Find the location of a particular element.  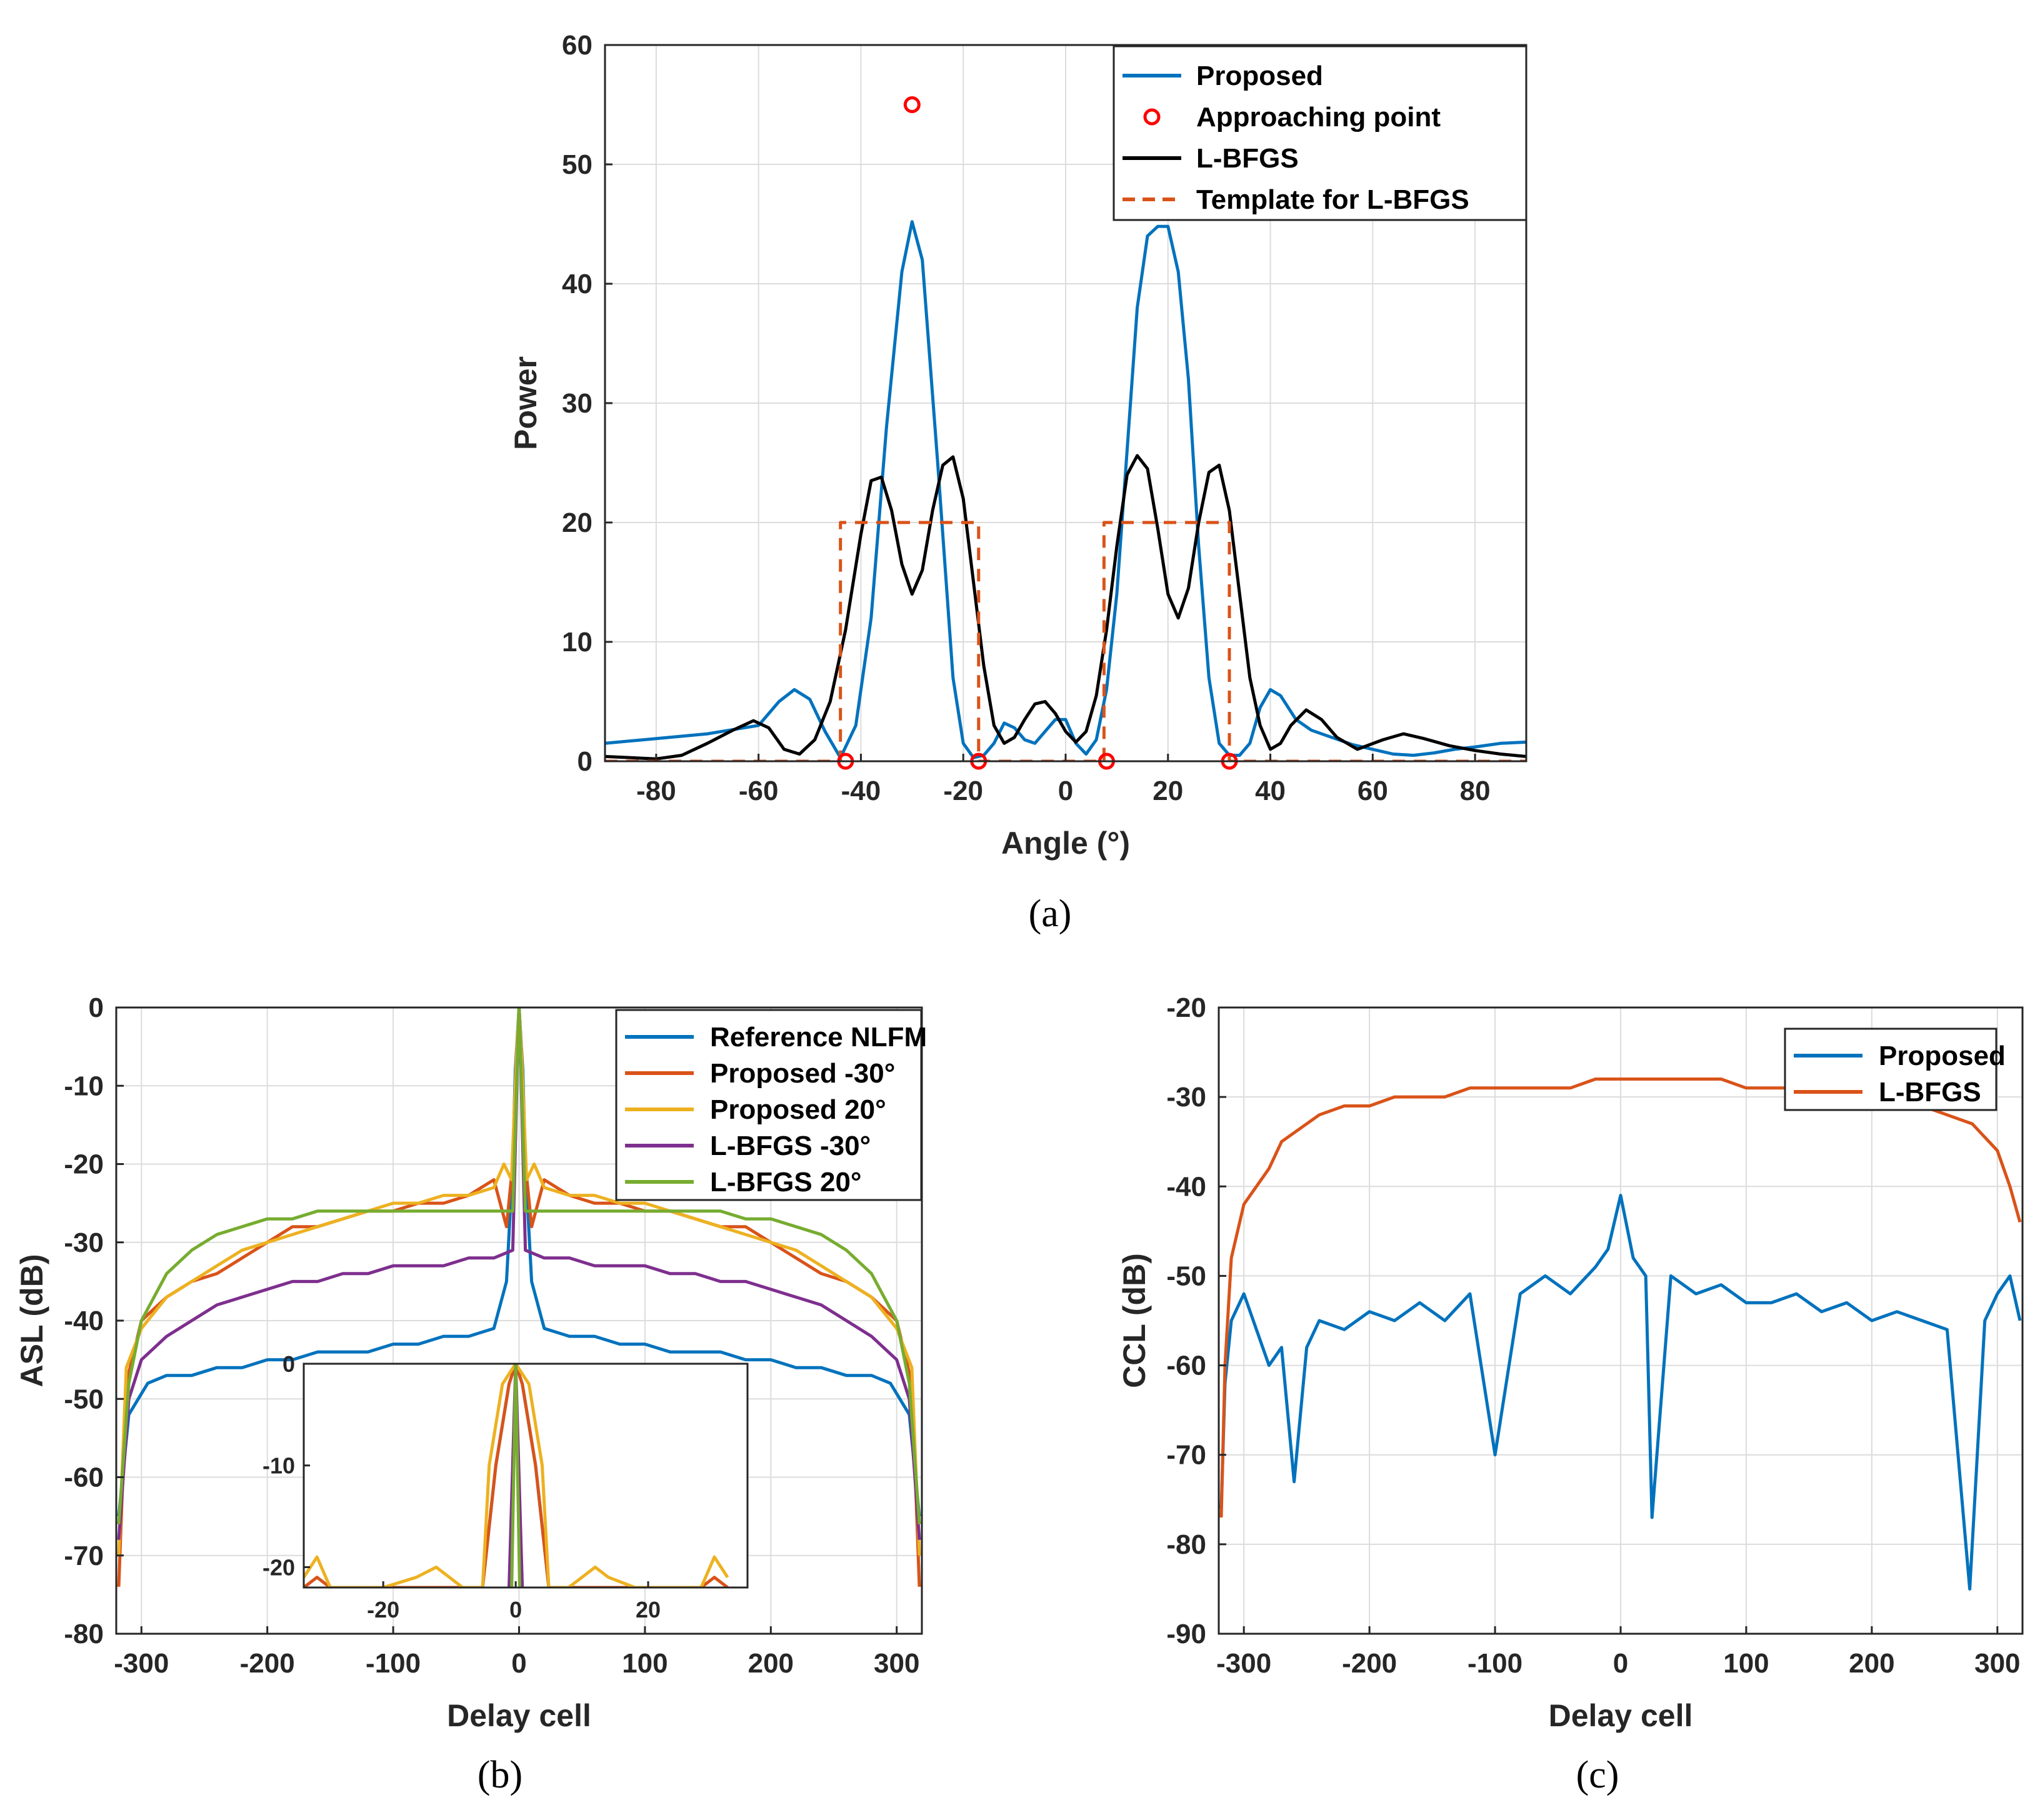

inset-series-group is located at coordinates (516, 1476).